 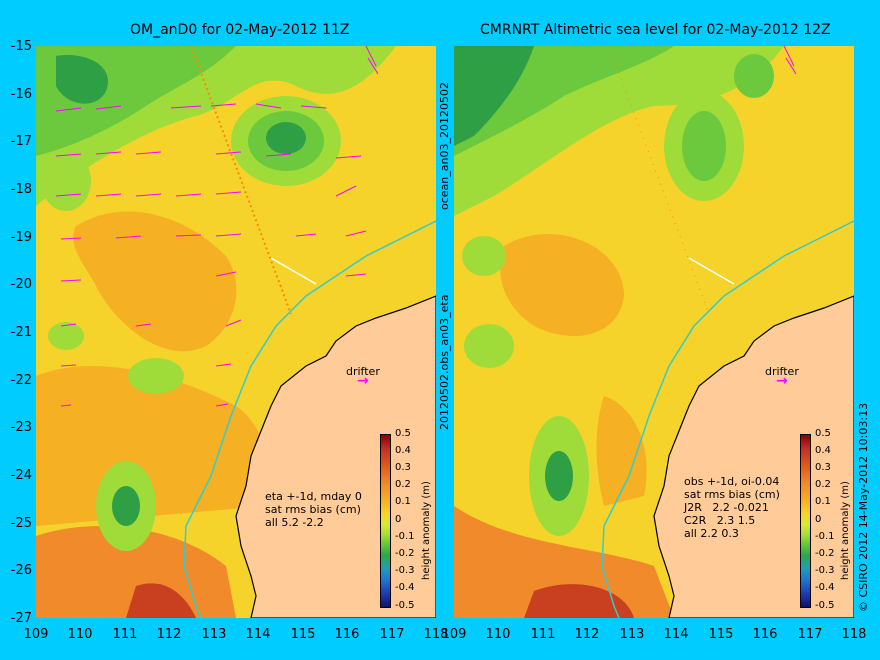 I want to click on y-tick: -18, so click(x=21, y=189).